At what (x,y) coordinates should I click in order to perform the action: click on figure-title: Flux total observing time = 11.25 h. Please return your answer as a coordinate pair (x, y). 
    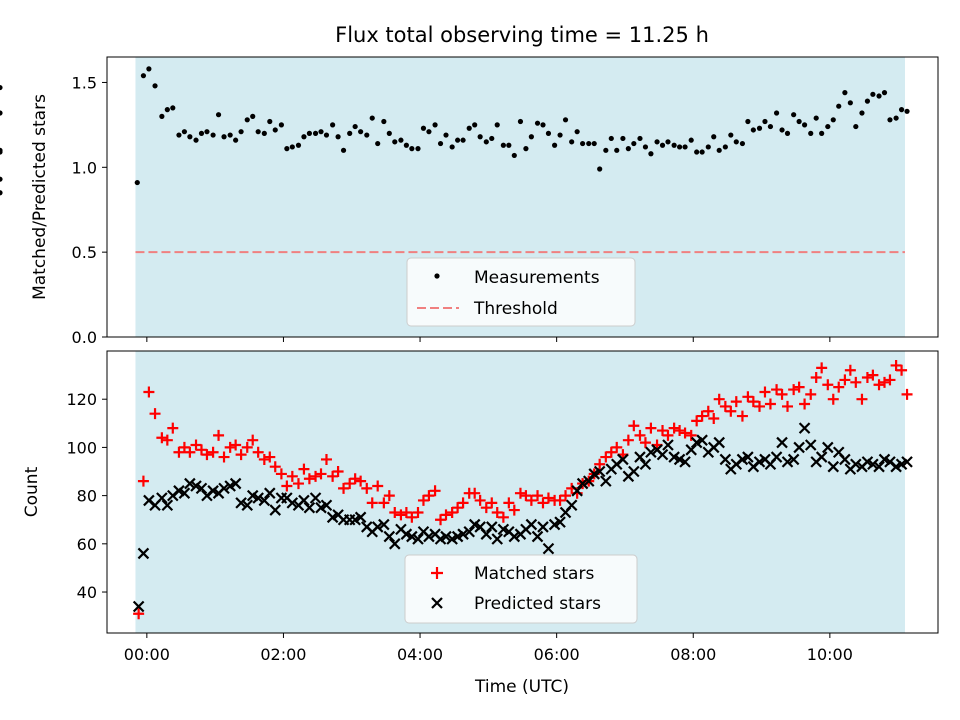
    Looking at the image, I should click on (522, 35).